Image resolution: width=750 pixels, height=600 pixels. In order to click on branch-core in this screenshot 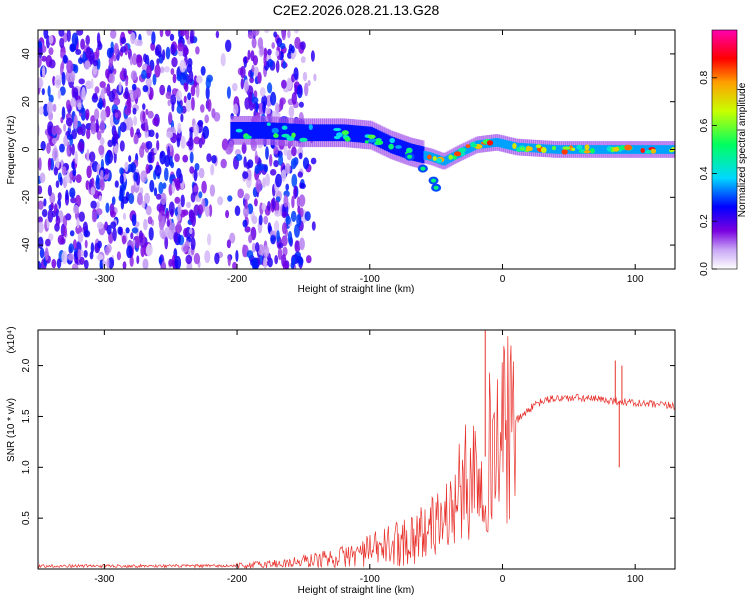, I will do `click(410, 156)`.